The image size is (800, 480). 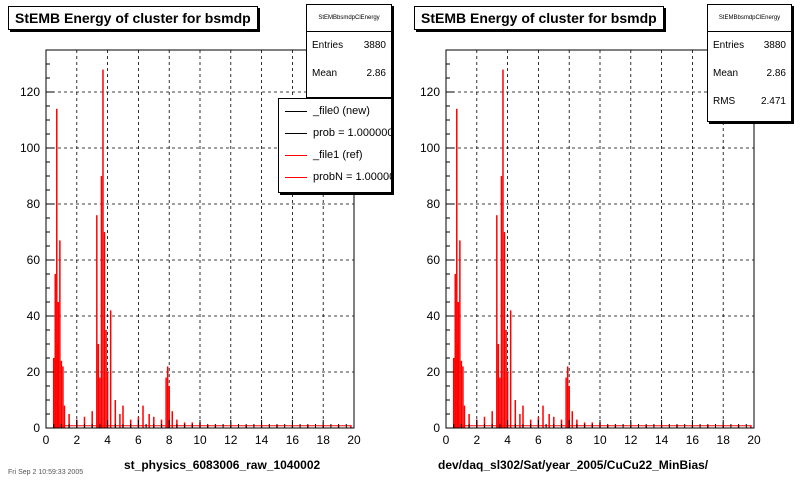 What do you see at coordinates (222, 465) in the screenshot?
I see `x-axis-label: st_physics_6083006_raw_1040002` at bounding box center [222, 465].